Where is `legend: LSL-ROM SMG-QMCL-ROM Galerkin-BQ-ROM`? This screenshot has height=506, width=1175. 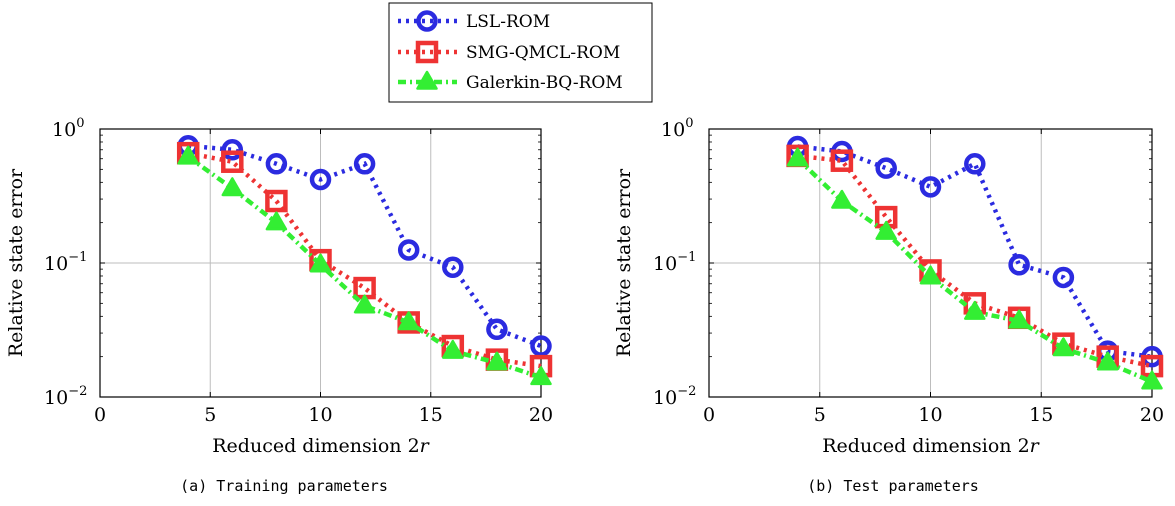 legend: LSL-ROM SMG-QMCL-ROM Galerkin-BQ-ROM is located at coordinates (520, 52).